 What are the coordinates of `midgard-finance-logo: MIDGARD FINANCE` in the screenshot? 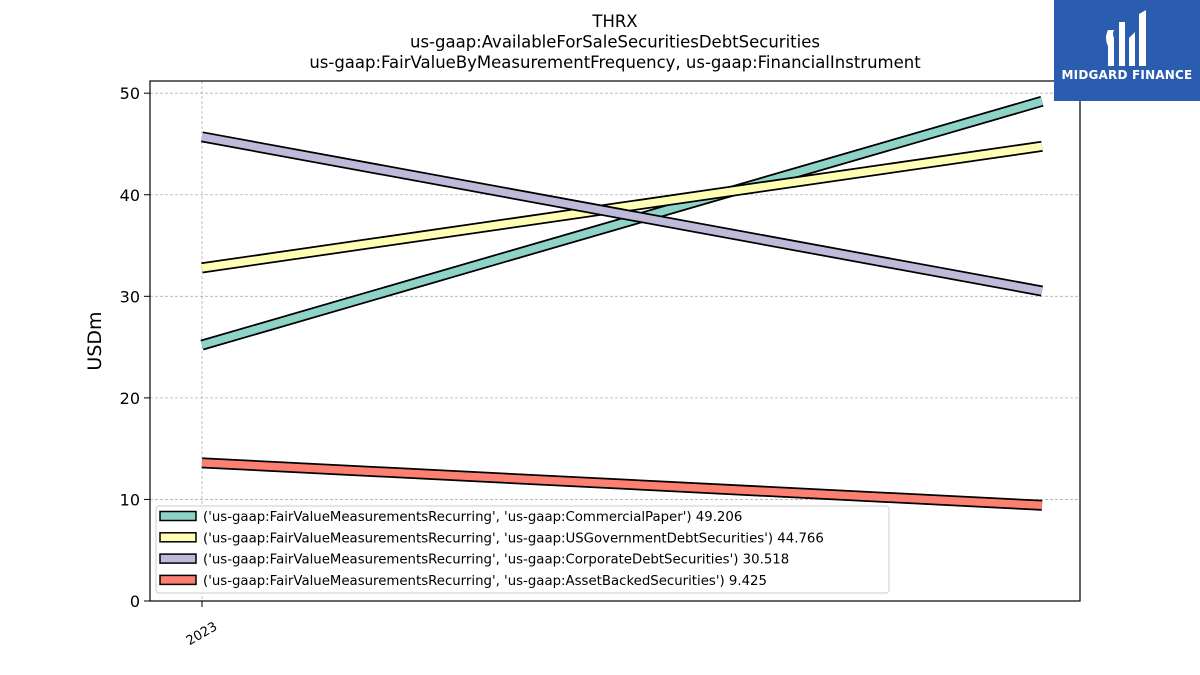 It's located at (1127, 50).